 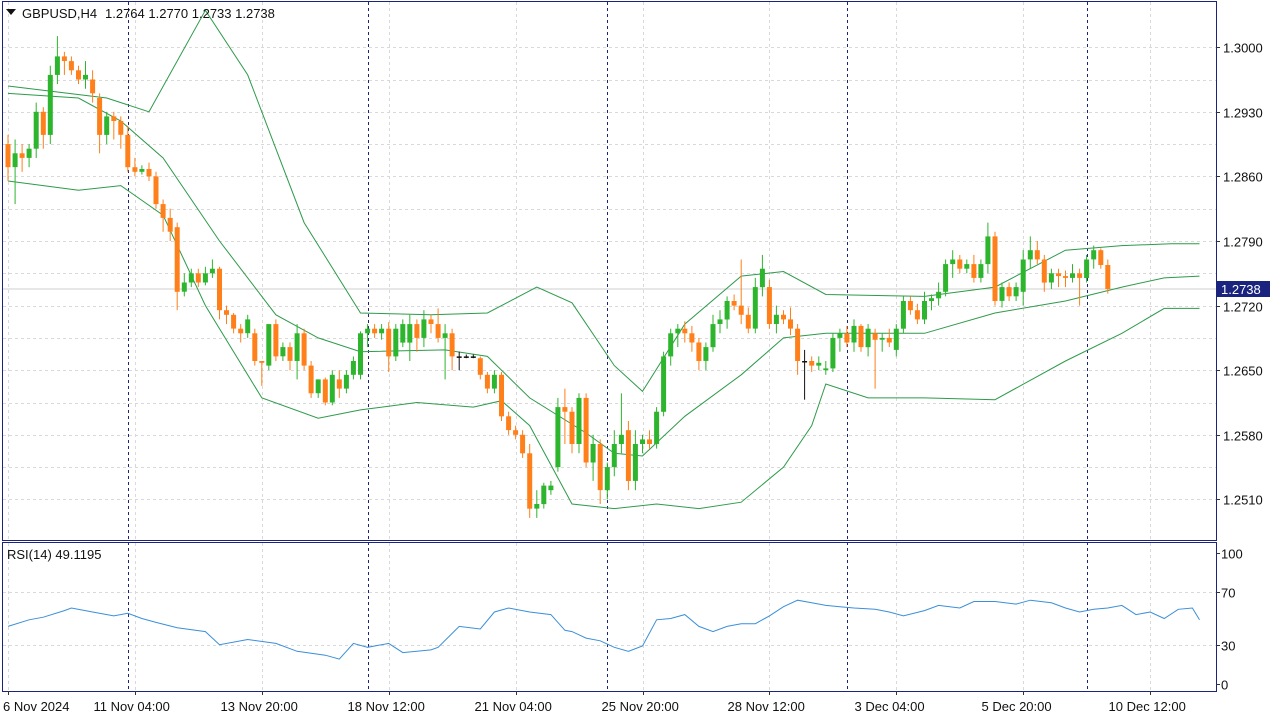 What do you see at coordinates (11, 12) in the screenshot?
I see `collapse-triangle-icon` at bounding box center [11, 12].